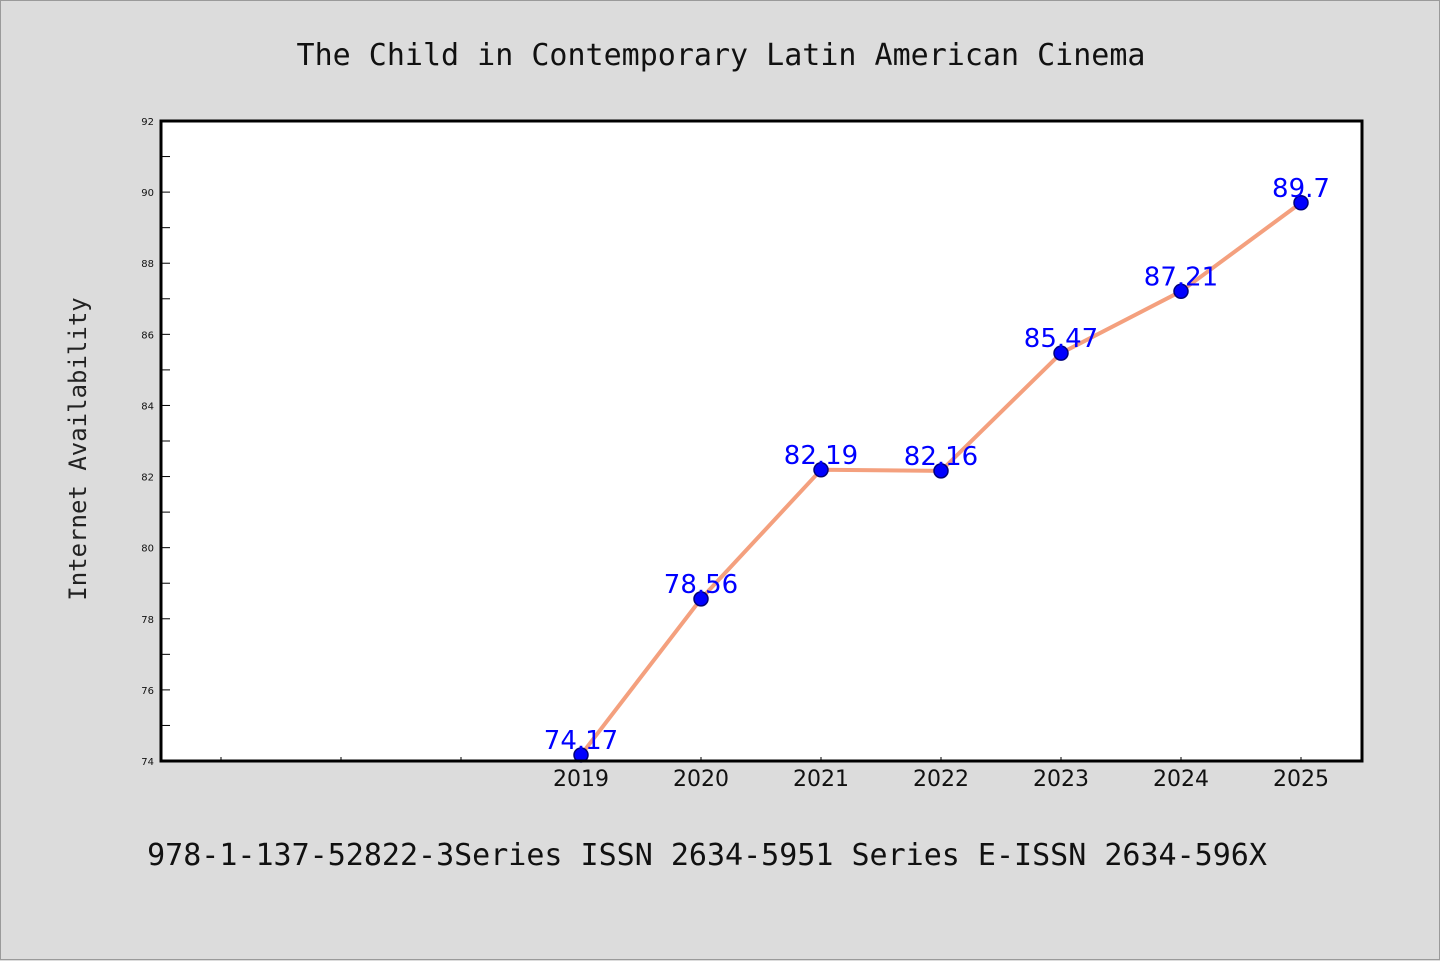  Describe the element at coordinates (147, 122) in the screenshot. I see `y-tick-label: 92` at that location.